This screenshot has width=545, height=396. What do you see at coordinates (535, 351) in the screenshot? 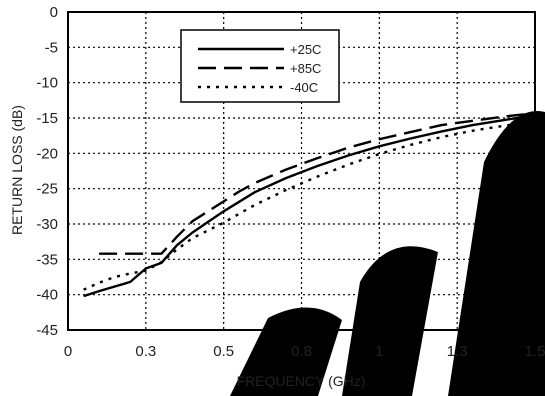
I see `x-tick-label: 1.5` at bounding box center [535, 351].